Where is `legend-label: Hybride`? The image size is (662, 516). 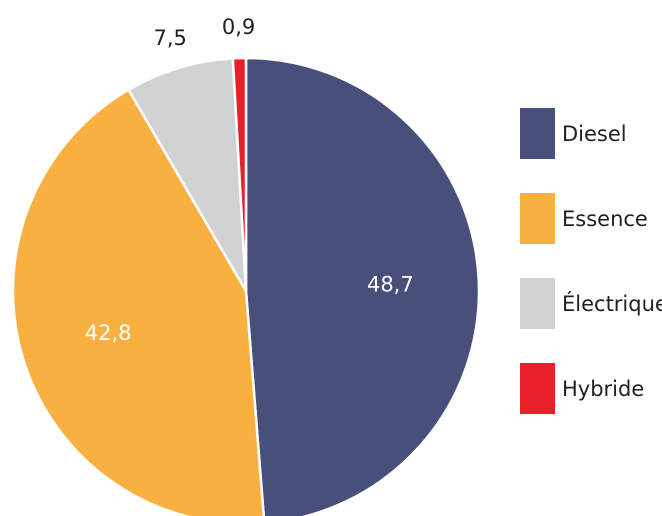
legend-label: Hybride is located at coordinates (603, 389).